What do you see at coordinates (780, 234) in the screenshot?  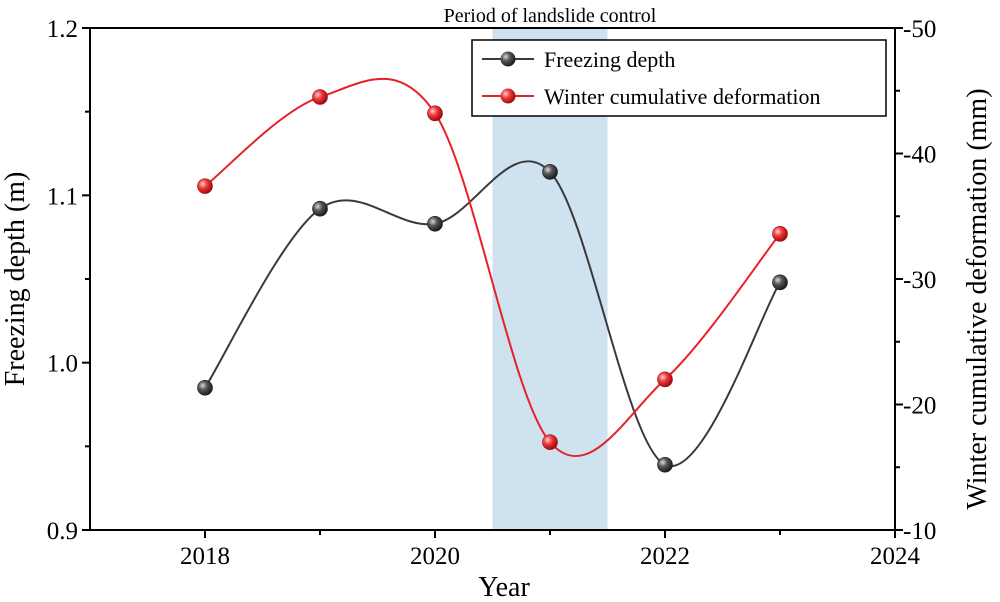 I see `data-point-winter-deformation-2023` at bounding box center [780, 234].